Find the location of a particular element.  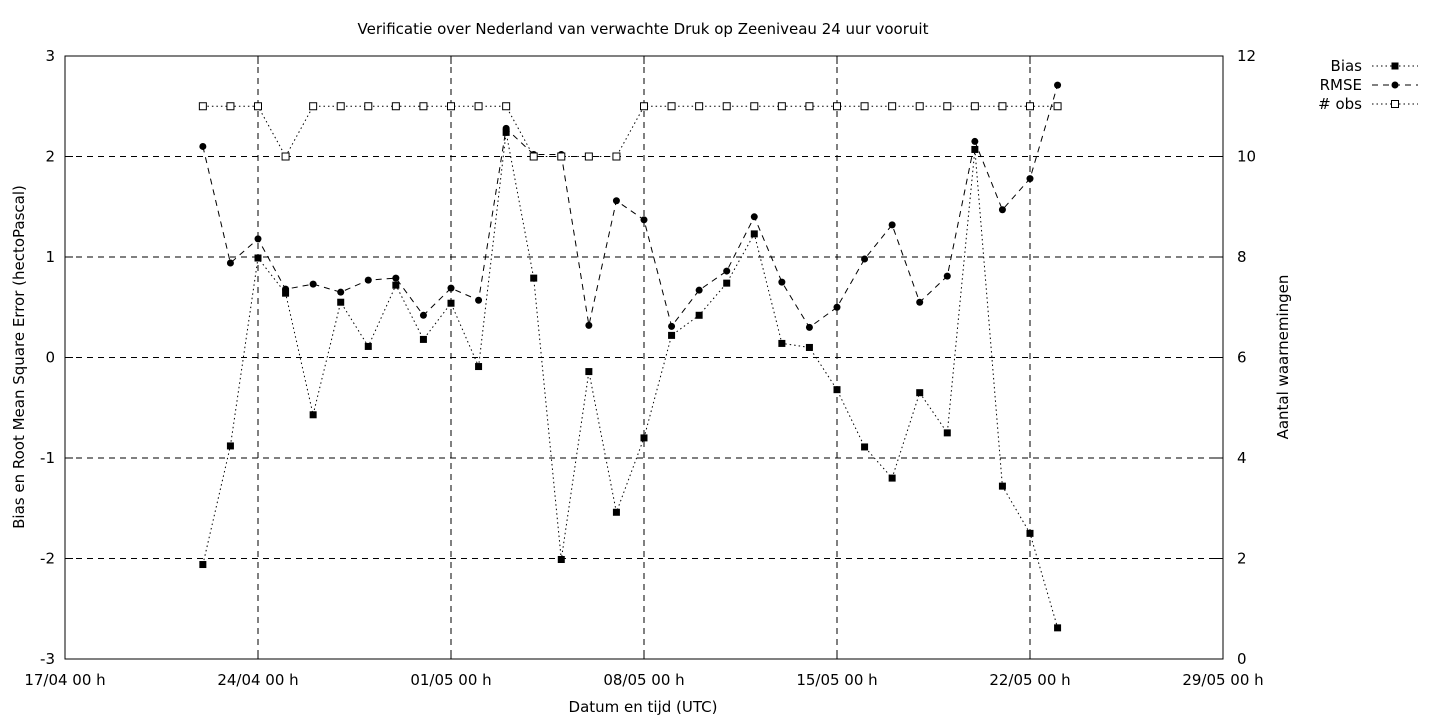

y2-tick-label: 8 is located at coordinates (1242, 257).